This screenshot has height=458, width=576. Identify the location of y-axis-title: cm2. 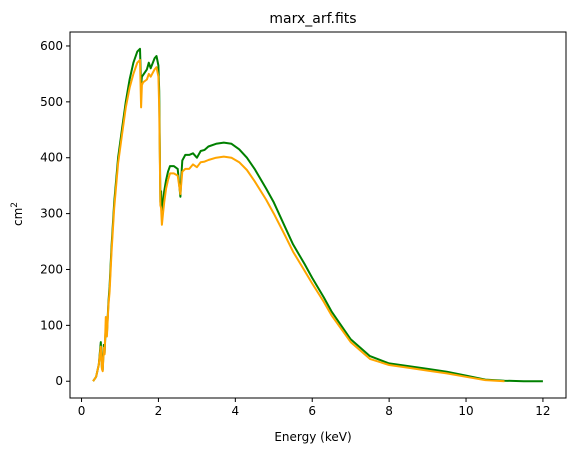
(17, 214).